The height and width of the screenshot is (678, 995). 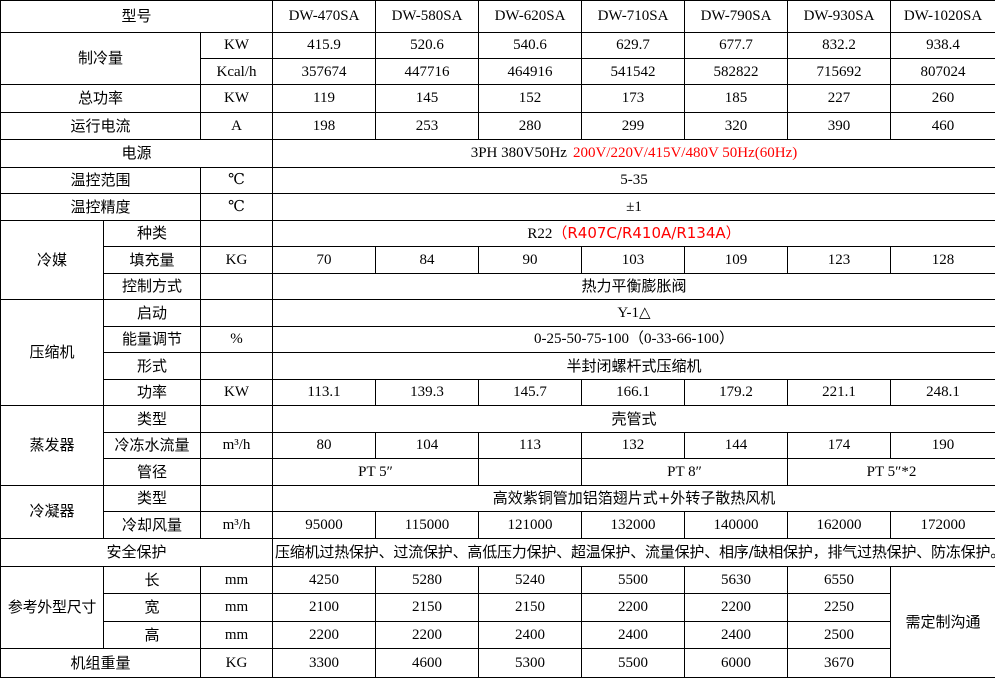 I want to click on model-column-4: DW-710SA, so click(x=633, y=16).